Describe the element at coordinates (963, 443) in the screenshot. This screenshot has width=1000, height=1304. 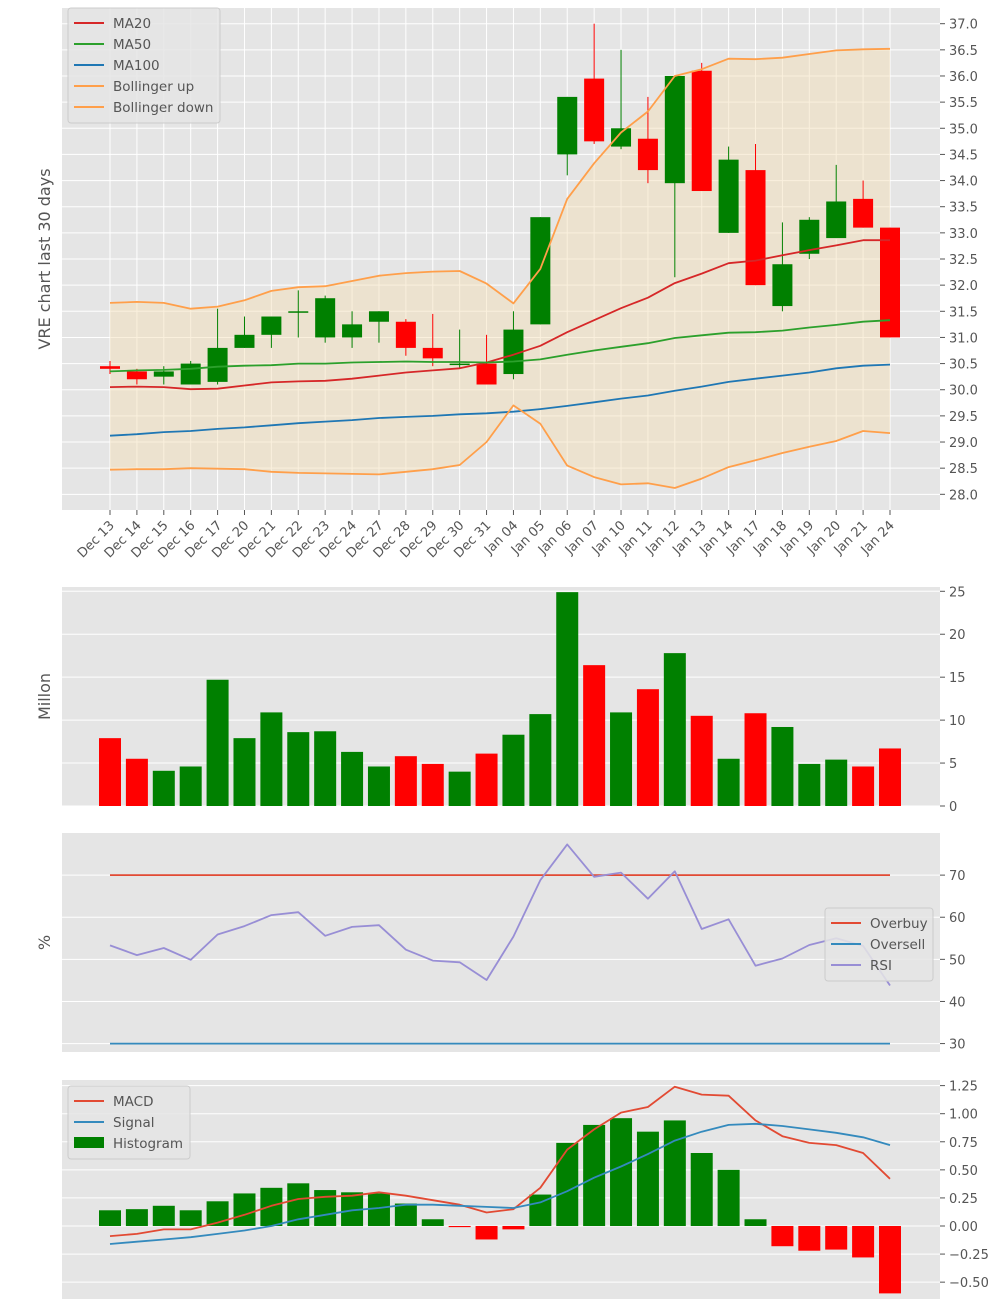
I see `y-tick-label: 29.0` at that location.